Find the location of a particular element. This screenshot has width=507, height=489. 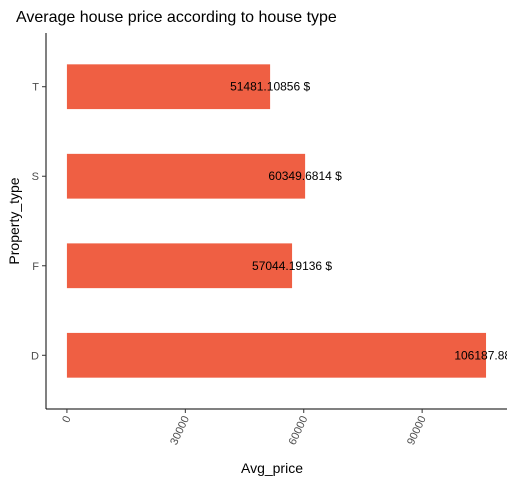

bar-D is located at coordinates (276, 355).